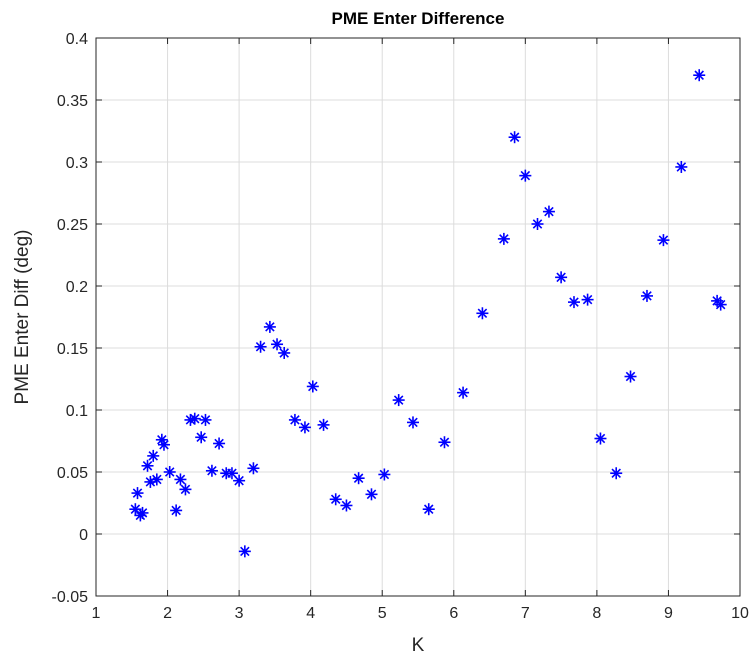 The image size is (756, 666). What do you see at coordinates (239, 613) in the screenshot?
I see `x-tick-label: 3` at bounding box center [239, 613].